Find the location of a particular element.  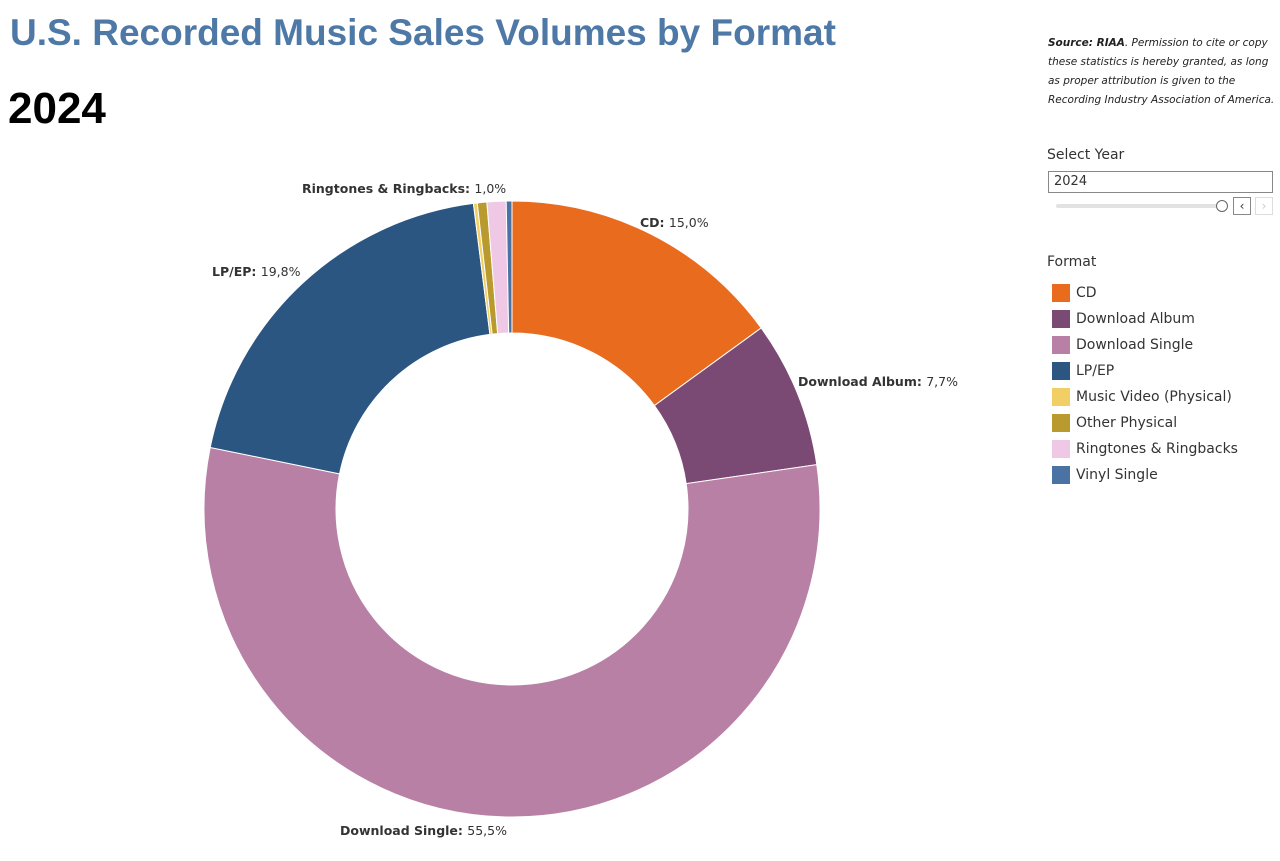

data-label-name: Download Single: is located at coordinates (404, 830).